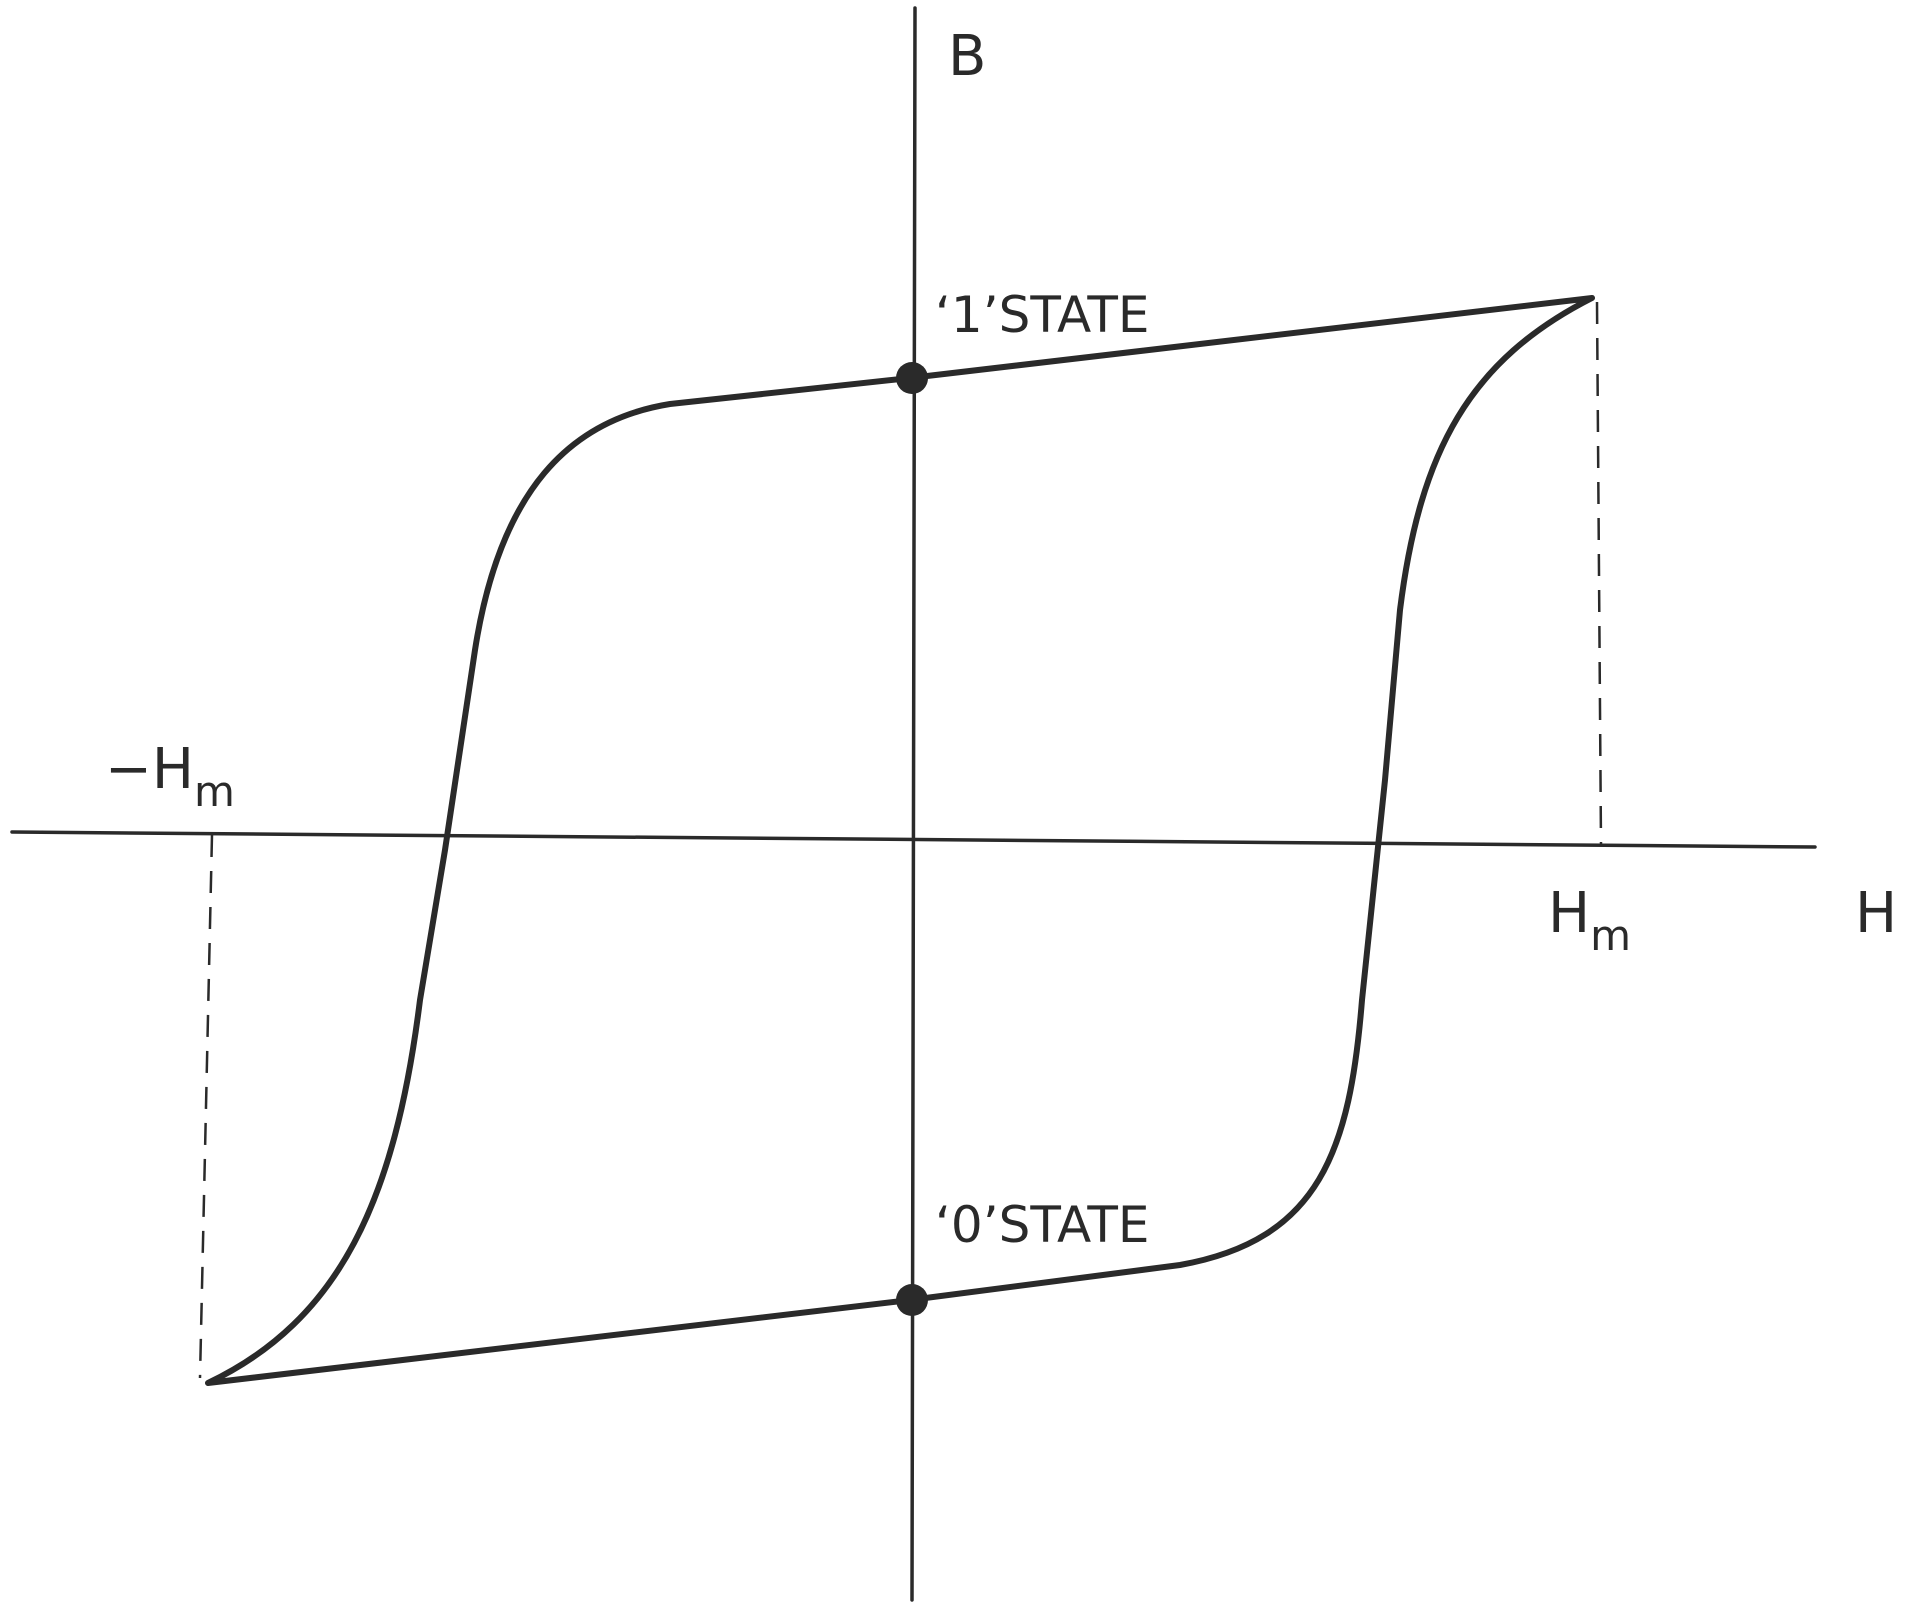  I want to click on b-axis, so click(913, 804).